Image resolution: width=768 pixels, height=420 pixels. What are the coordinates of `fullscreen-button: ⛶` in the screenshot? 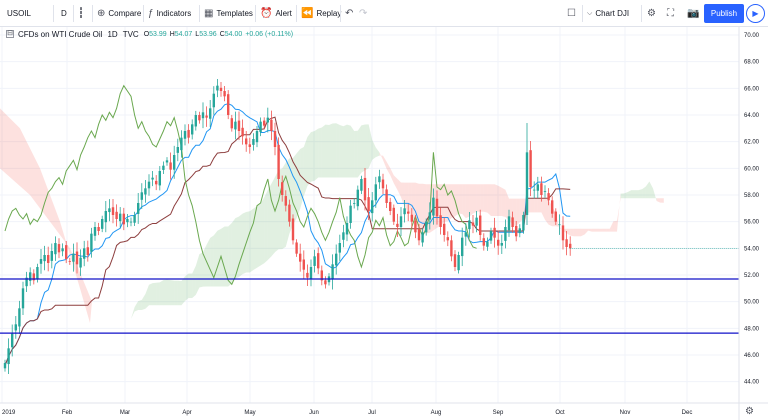 It's located at (672, 13).